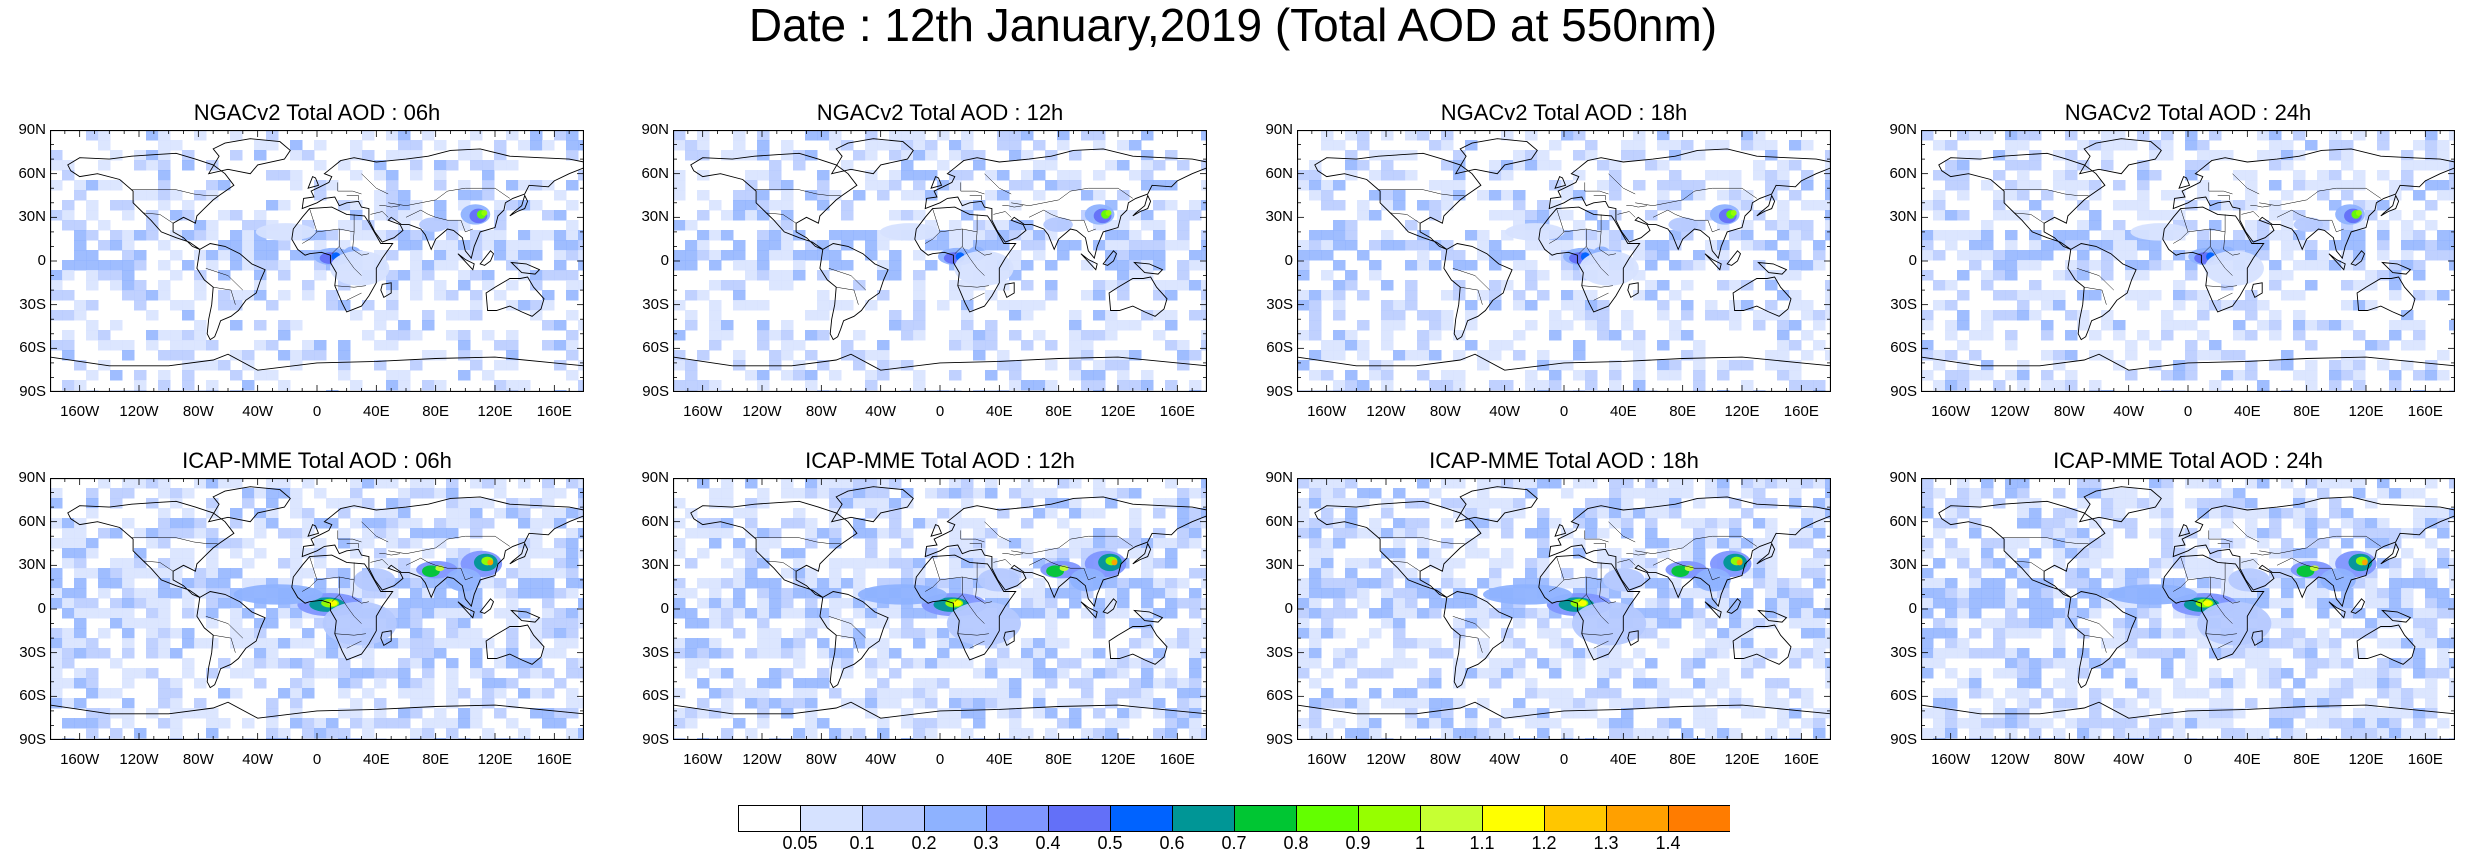  I want to click on colorbar-tick-label: 0.4, so click(1048, 843).